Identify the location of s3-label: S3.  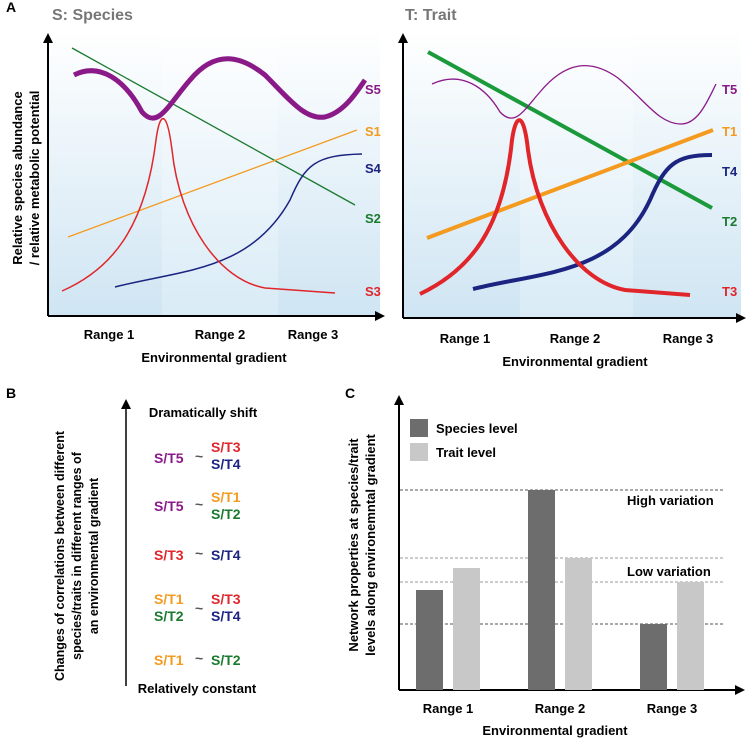
(373, 291).